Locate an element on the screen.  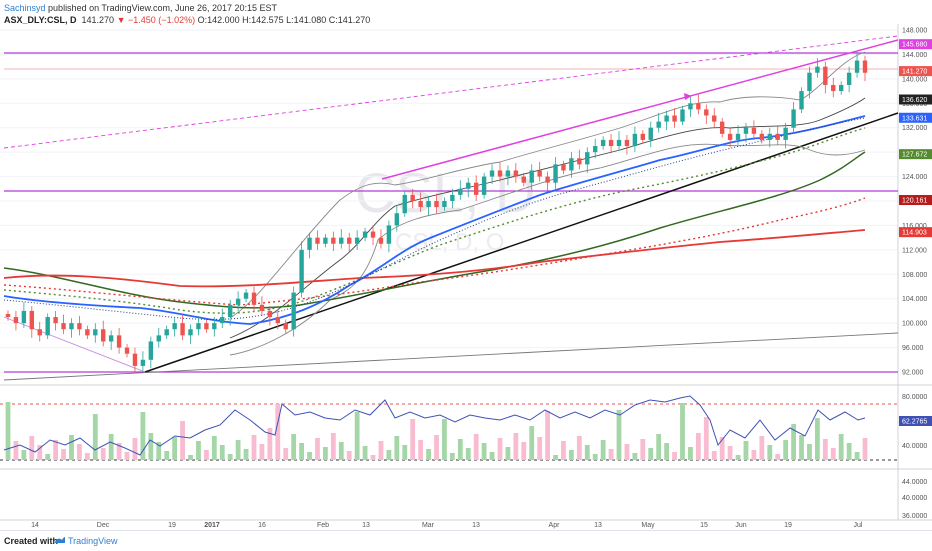
long-trend-line is located at coordinates (451, 356).